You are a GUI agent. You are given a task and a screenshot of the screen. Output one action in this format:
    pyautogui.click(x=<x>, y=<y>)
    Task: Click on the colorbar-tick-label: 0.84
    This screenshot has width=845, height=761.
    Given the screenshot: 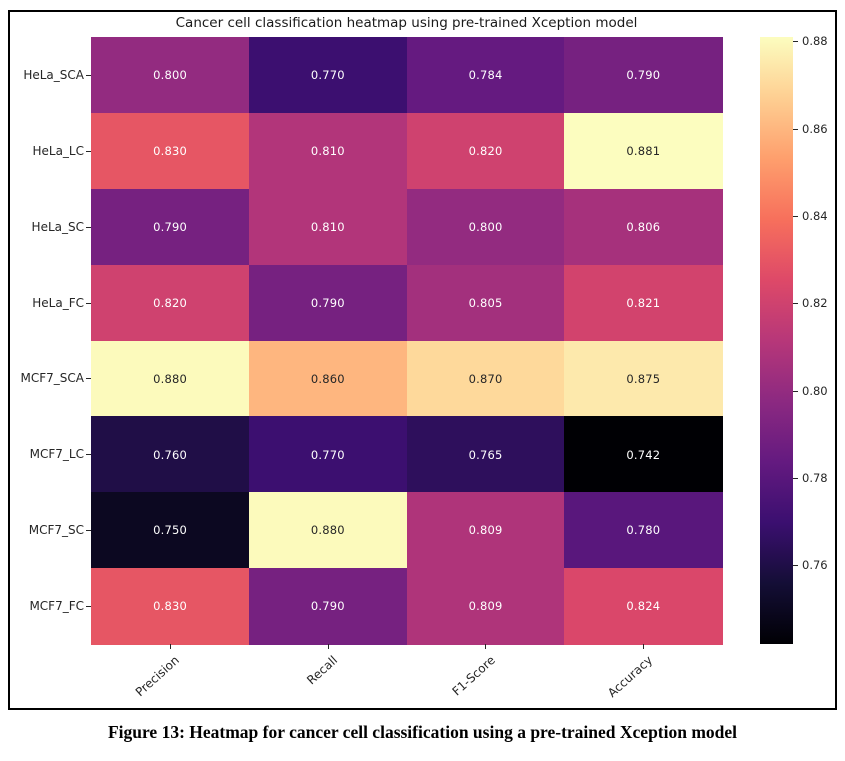 What is the action you would take?
    pyautogui.click(x=815, y=216)
    